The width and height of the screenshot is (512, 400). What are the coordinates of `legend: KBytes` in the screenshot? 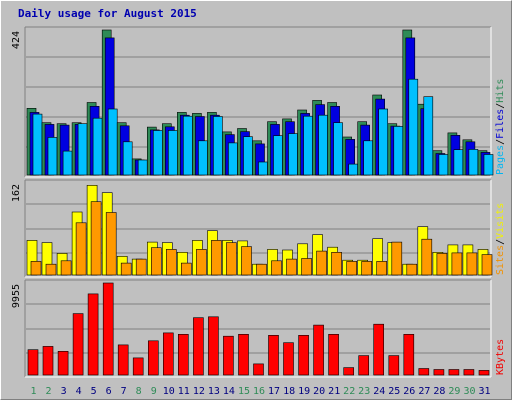 It's located at (500, 357).